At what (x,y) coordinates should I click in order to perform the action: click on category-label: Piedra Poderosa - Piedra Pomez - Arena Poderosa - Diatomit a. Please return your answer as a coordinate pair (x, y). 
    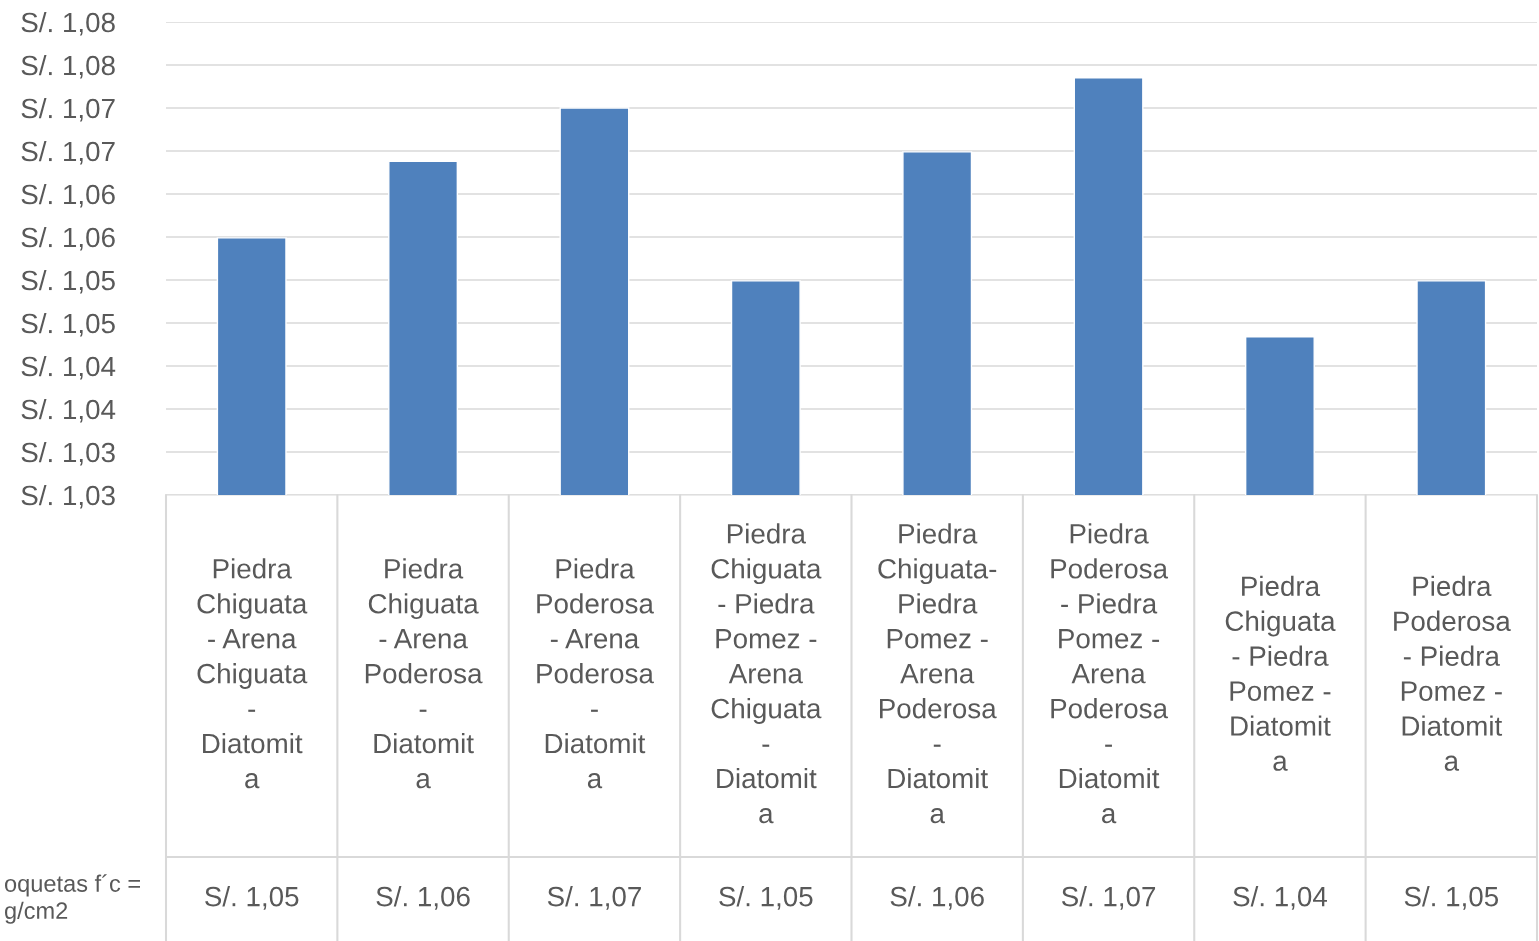
    Looking at the image, I should click on (1110, 673).